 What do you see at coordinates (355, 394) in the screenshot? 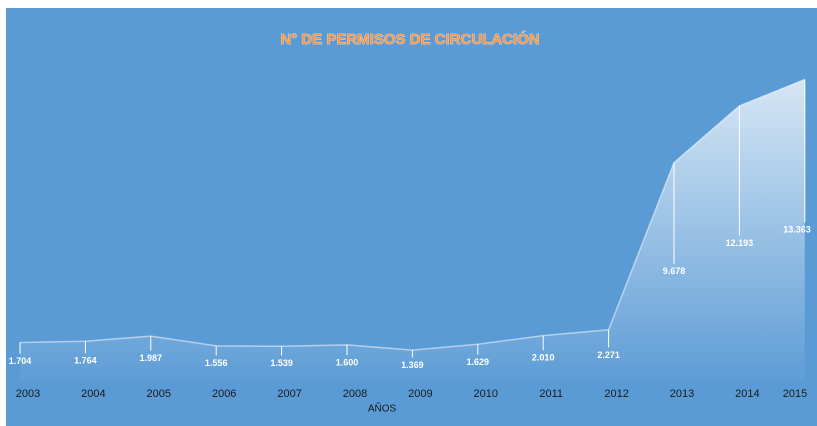
I see `x-tick-label: 2008` at bounding box center [355, 394].